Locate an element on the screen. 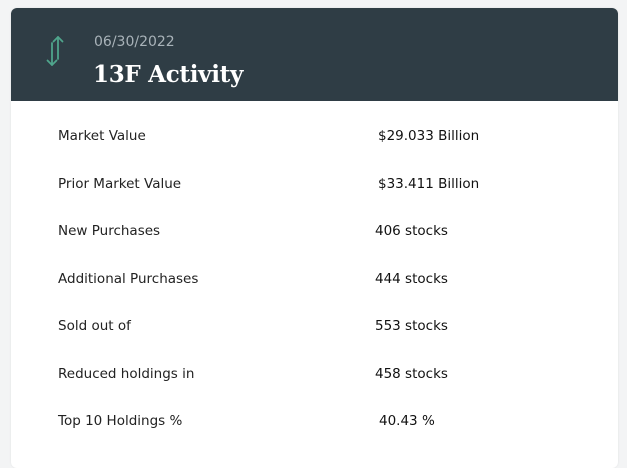 The width and height of the screenshot is (627, 468). report-date: 06/30/2022 is located at coordinates (134, 42).